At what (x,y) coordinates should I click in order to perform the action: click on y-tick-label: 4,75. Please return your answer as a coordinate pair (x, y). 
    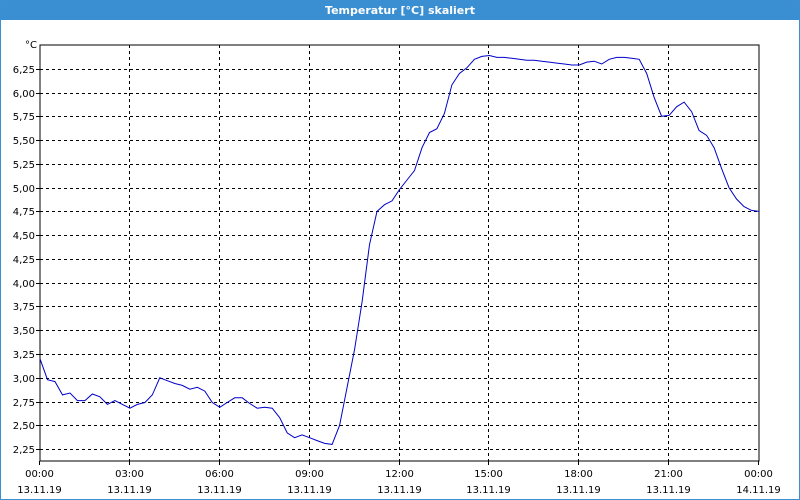
    Looking at the image, I should click on (24, 212).